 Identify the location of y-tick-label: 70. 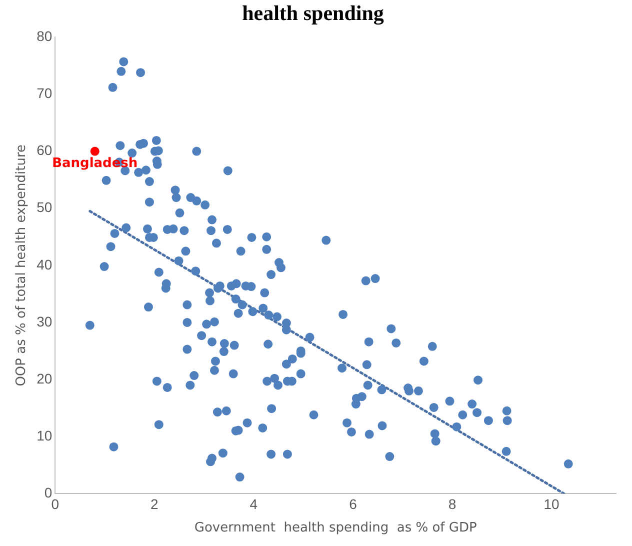
(44, 93).